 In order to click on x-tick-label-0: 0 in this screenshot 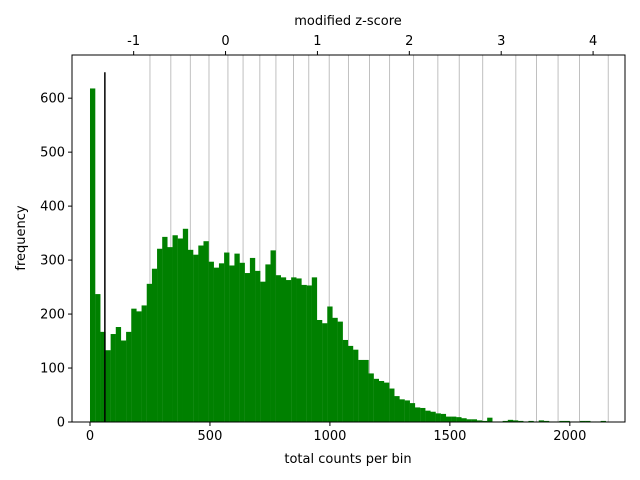, I will do `click(90, 436)`.